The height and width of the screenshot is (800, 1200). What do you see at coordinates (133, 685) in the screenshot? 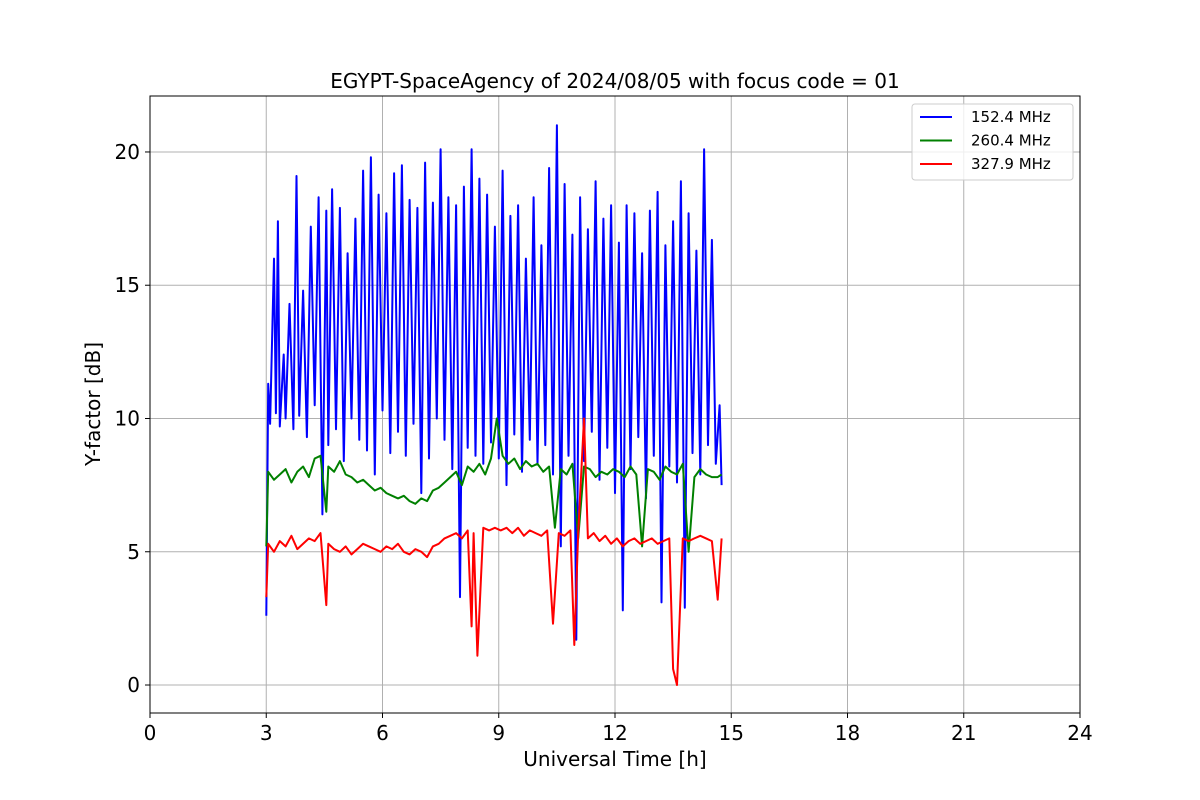
I see `y-tick-label: 0` at bounding box center [133, 685].